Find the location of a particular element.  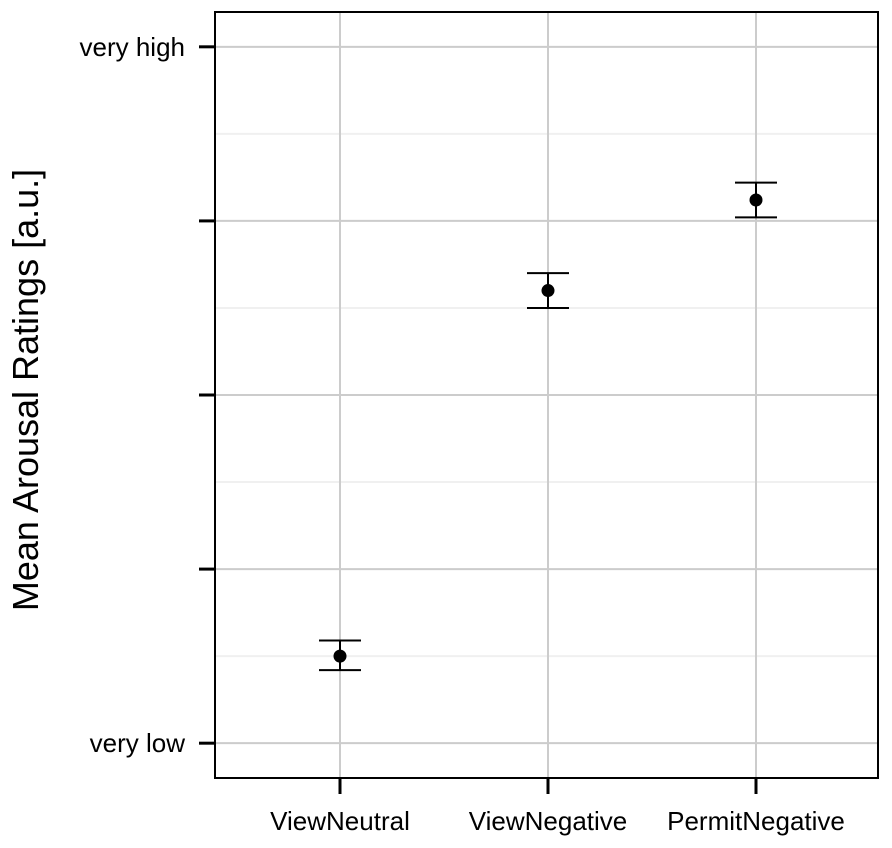

x-axis-ticks: ViewNeutral ViewNegative PermitNegative is located at coordinates (557, 807).